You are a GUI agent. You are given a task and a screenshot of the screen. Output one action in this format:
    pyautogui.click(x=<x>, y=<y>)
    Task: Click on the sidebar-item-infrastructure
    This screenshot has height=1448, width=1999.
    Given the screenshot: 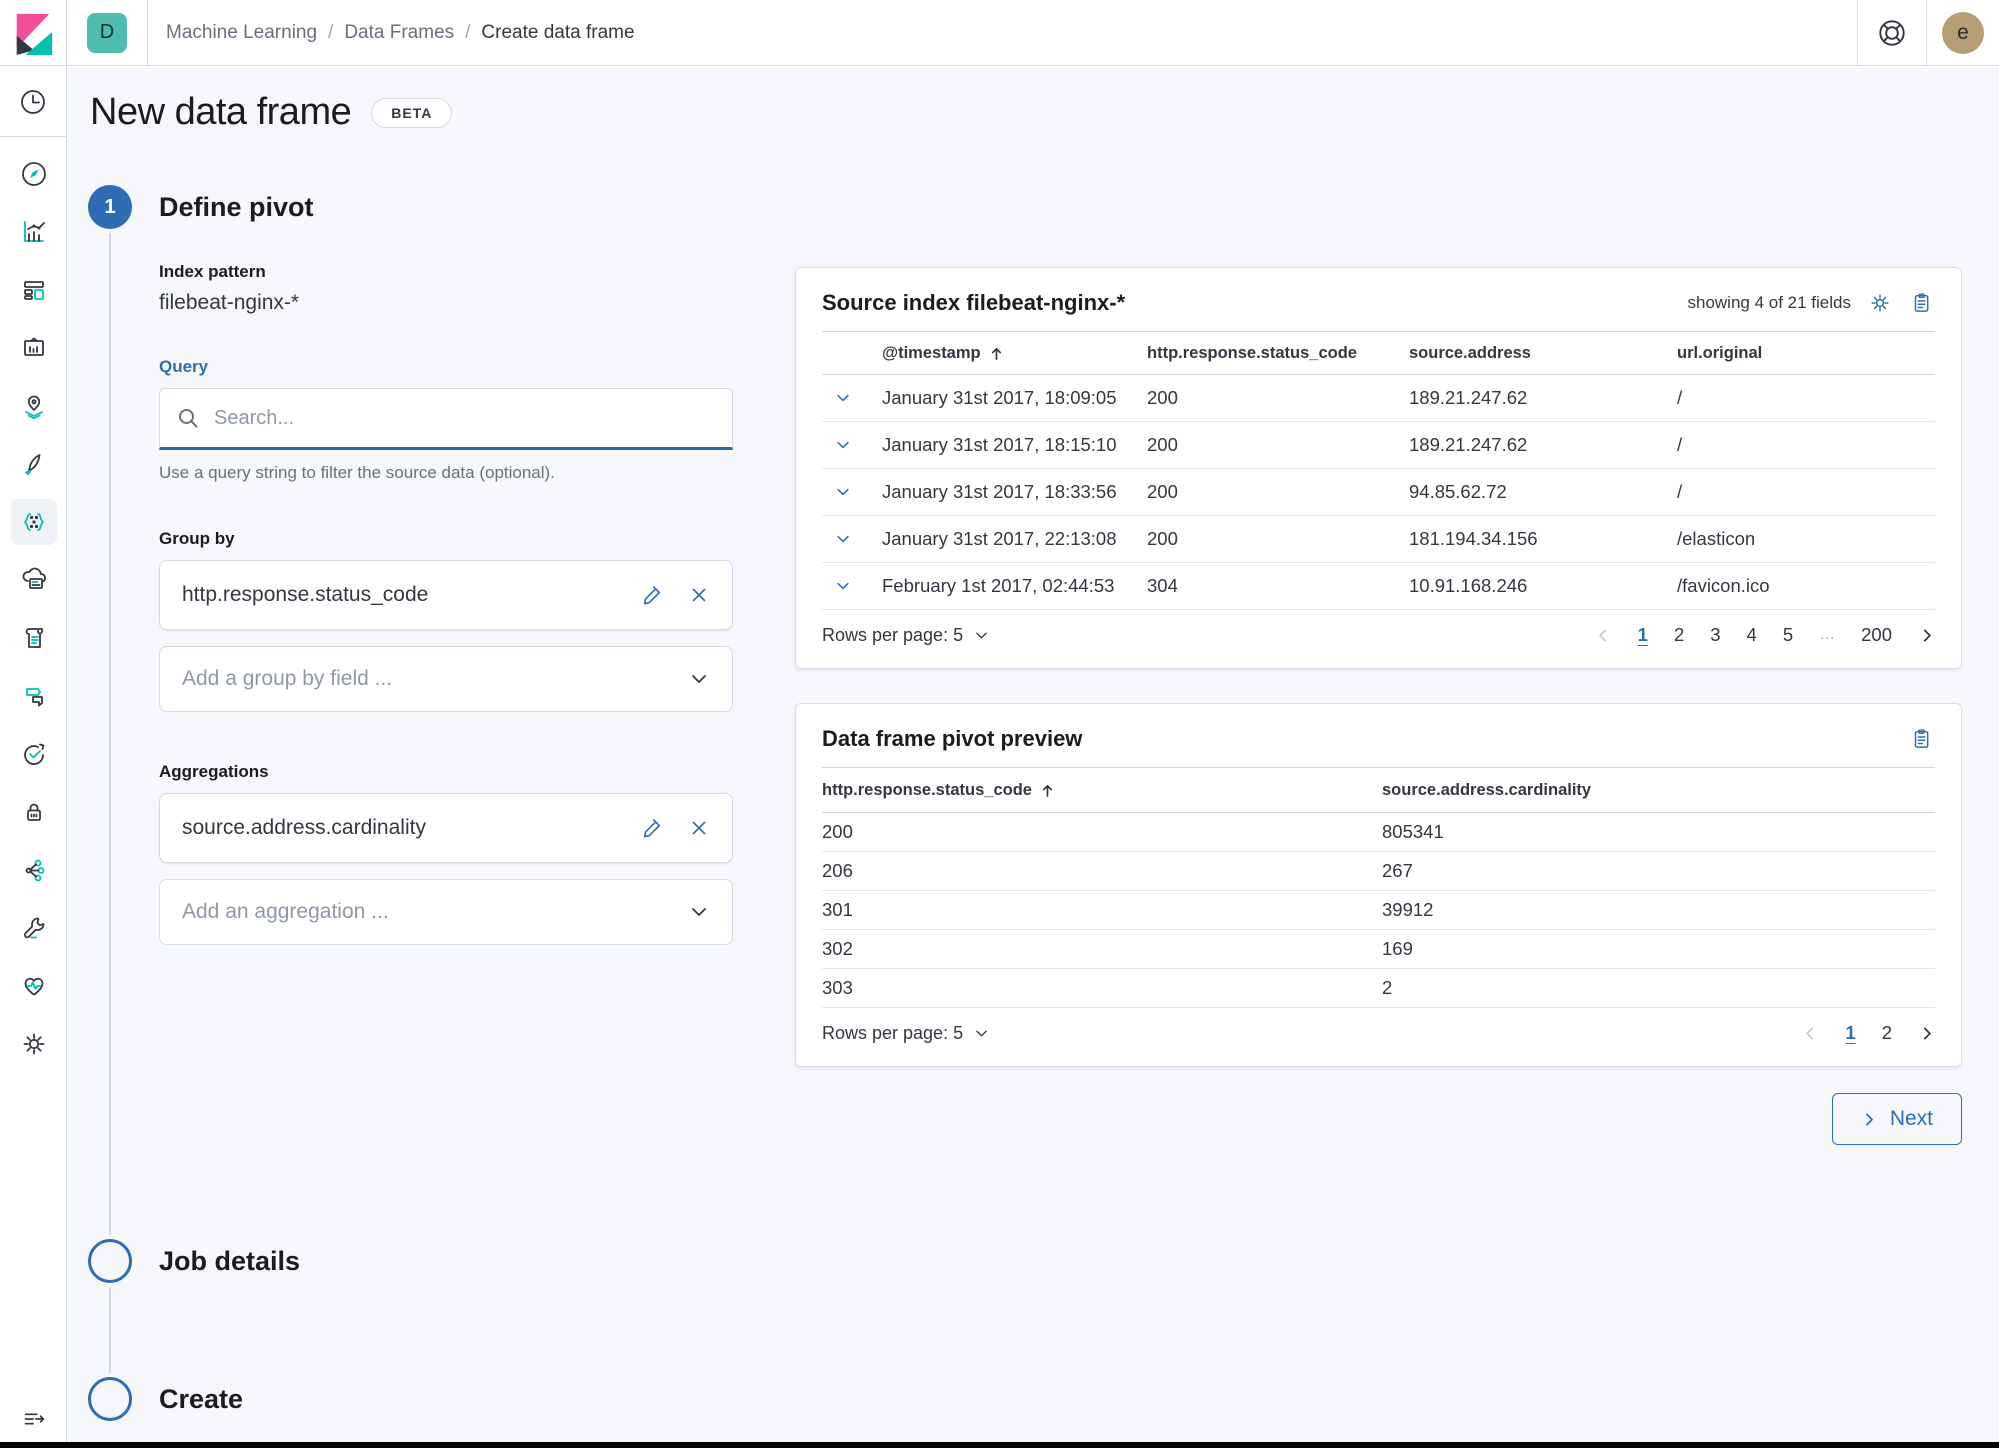 What is the action you would take?
    pyautogui.click(x=33, y=580)
    